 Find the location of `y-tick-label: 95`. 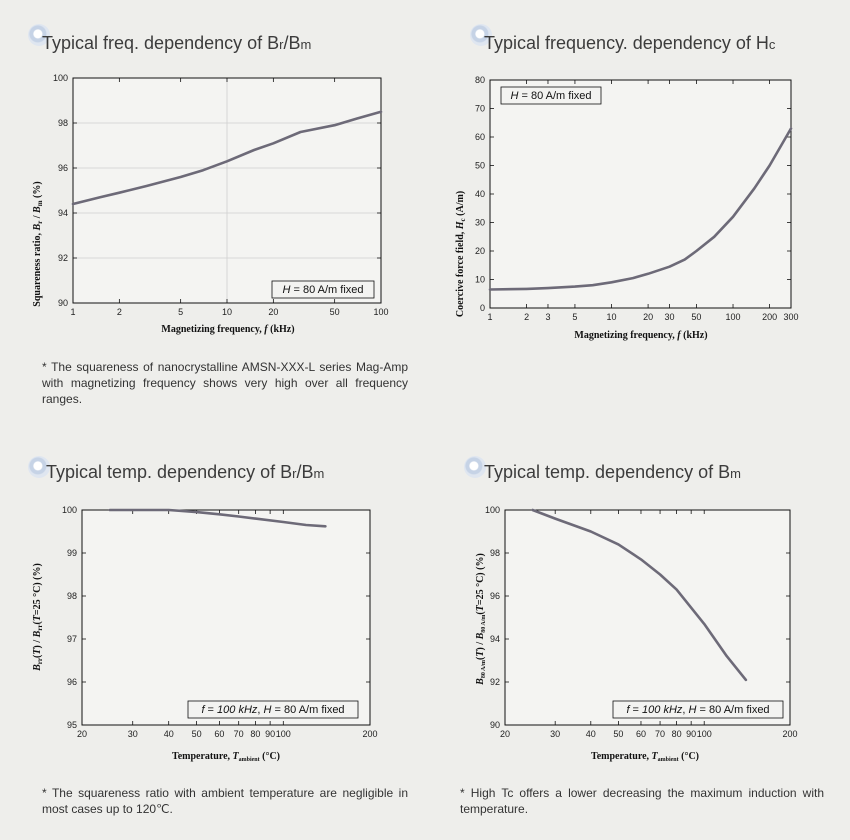

y-tick-label: 95 is located at coordinates (72, 725).